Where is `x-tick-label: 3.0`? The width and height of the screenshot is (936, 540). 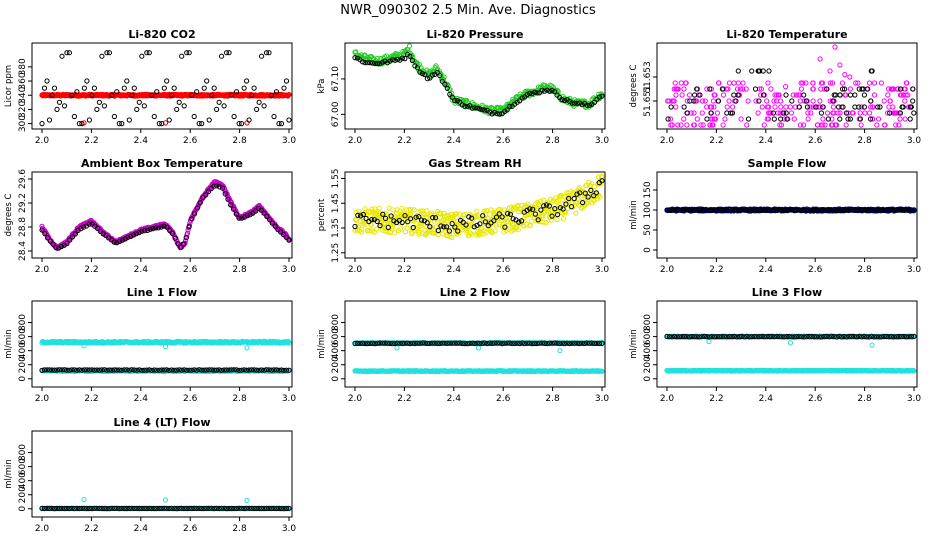
x-tick-label: 3.0 is located at coordinates (914, 399).